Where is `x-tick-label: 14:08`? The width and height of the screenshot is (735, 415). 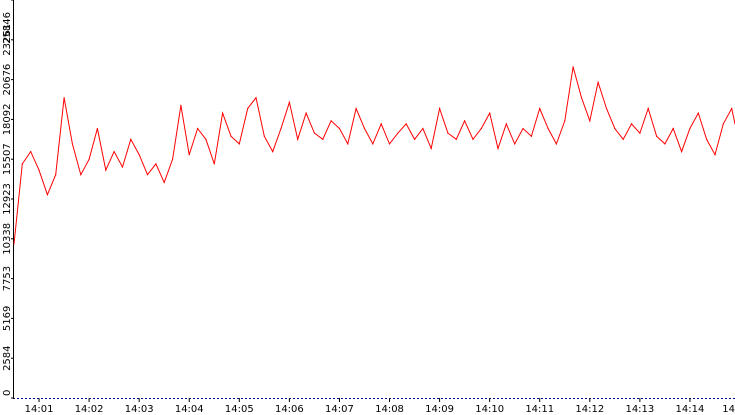
x-tick-label: 14:08 is located at coordinates (389, 409).